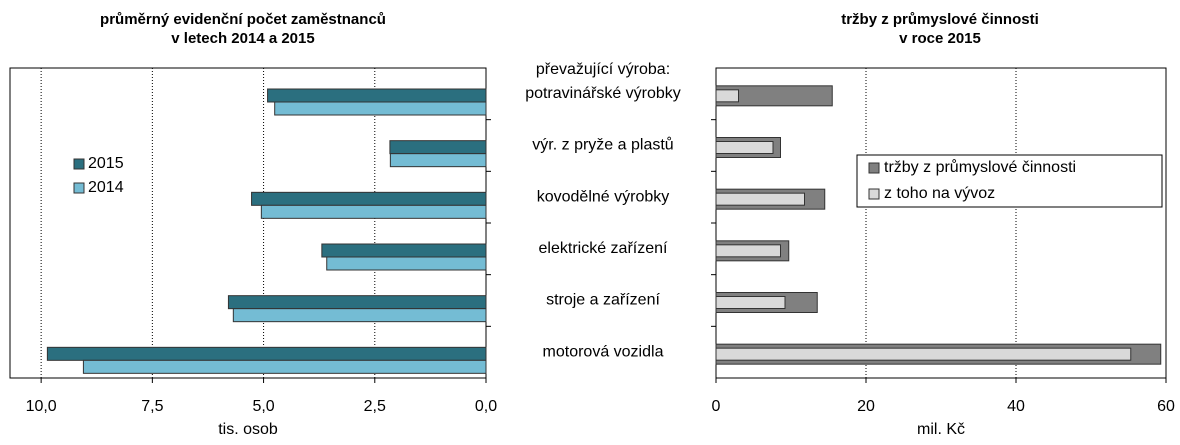 The height and width of the screenshot is (445, 1180). I want to click on category-label: motorová vozidla, so click(603, 351).